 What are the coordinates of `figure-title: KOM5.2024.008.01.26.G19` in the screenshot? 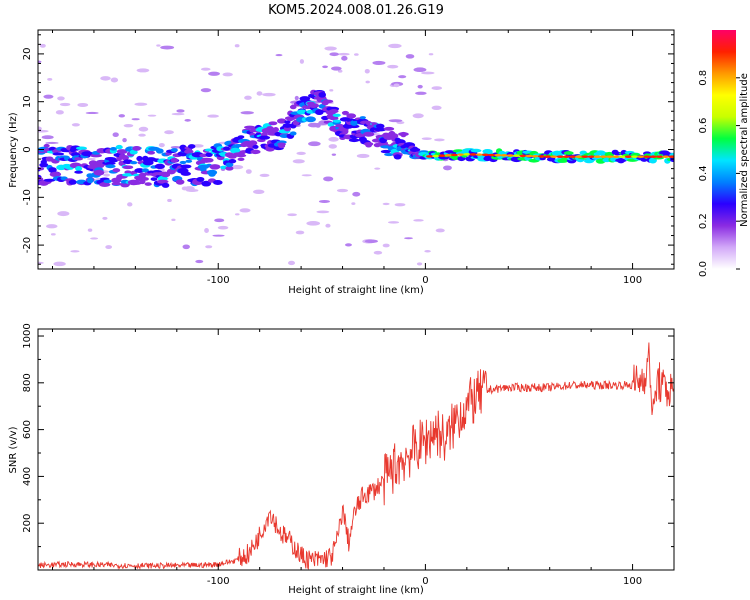 It's located at (356, 10).